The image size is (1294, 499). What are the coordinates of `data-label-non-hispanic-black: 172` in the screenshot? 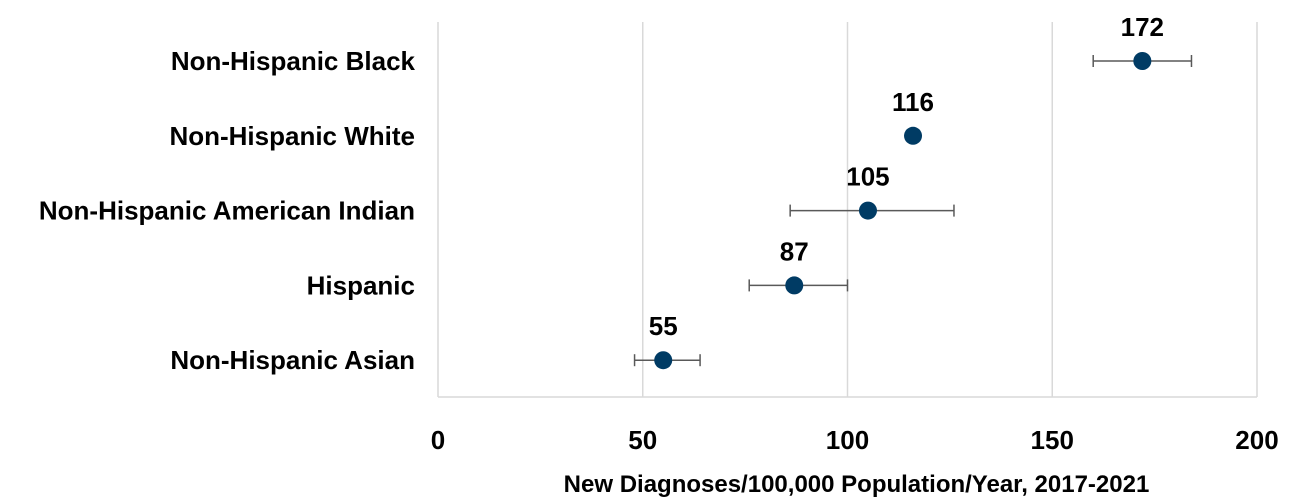 It's located at (1142, 27).